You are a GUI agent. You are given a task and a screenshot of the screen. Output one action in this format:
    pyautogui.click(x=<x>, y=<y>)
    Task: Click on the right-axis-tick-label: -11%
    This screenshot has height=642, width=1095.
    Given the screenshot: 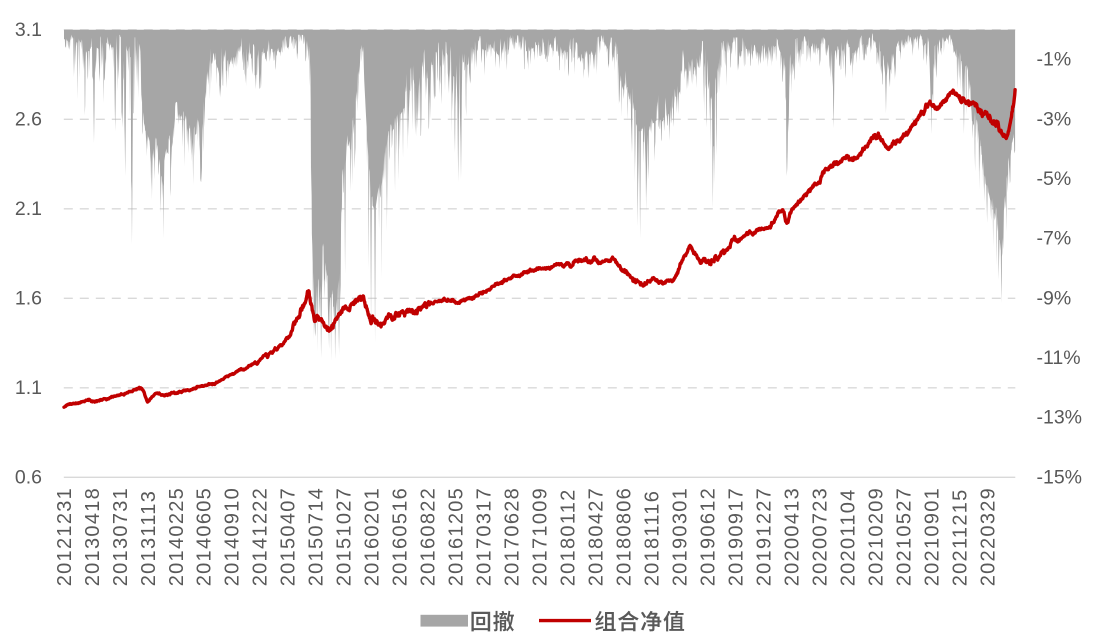 What is the action you would take?
    pyautogui.click(x=1059, y=358)
    